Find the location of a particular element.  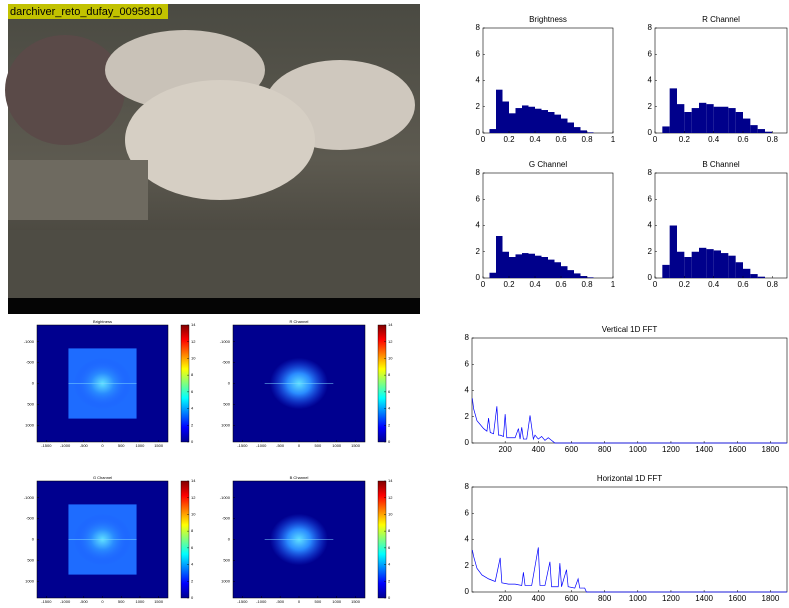

x-tick-label: 1600 is located at coordinates (737, 598).